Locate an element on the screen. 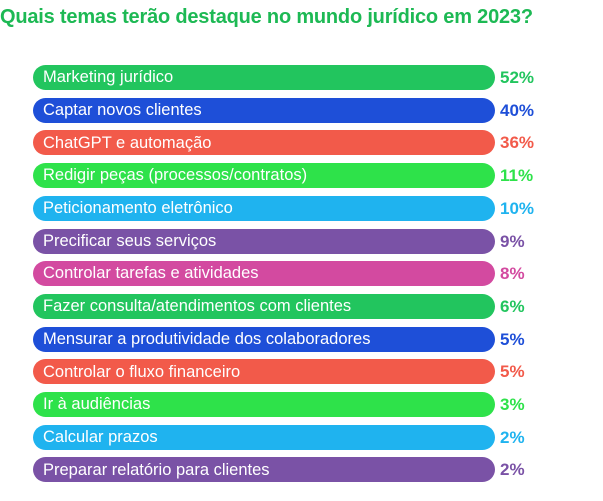 The height and width of the screenshot is (501, 603). bar-label: Preparar relatório para clientes is located at coordinates (156, 469).